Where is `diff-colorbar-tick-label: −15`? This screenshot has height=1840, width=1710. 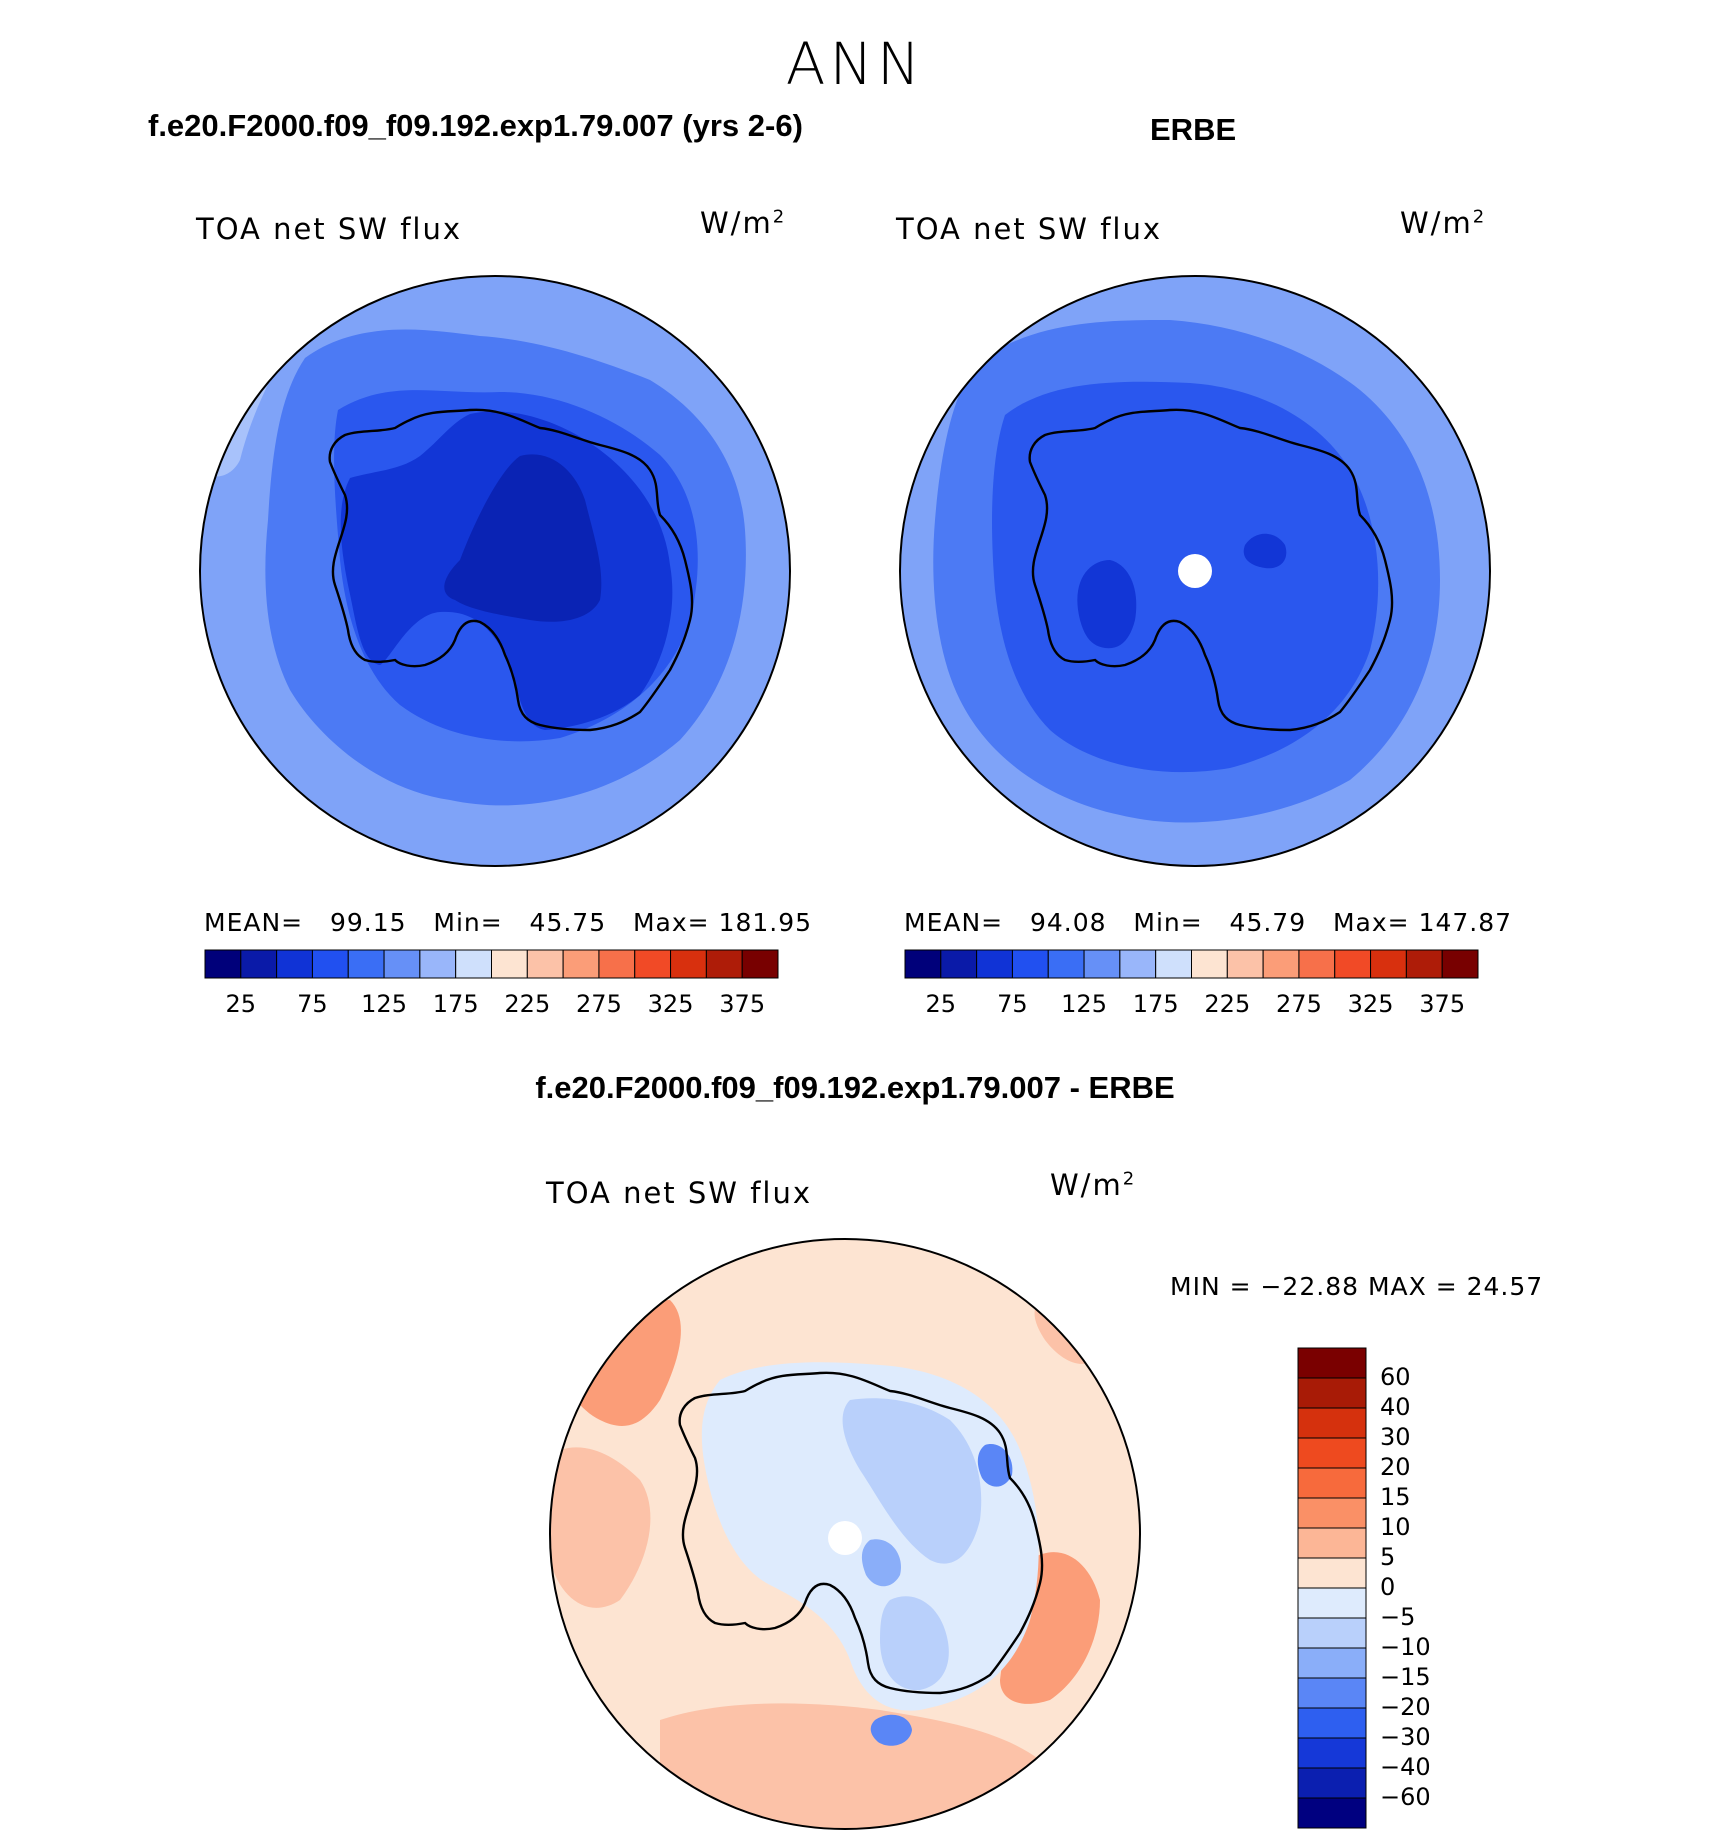
diff-colorbar-tick-label: −15 is located at coordinates (1405, 1677).